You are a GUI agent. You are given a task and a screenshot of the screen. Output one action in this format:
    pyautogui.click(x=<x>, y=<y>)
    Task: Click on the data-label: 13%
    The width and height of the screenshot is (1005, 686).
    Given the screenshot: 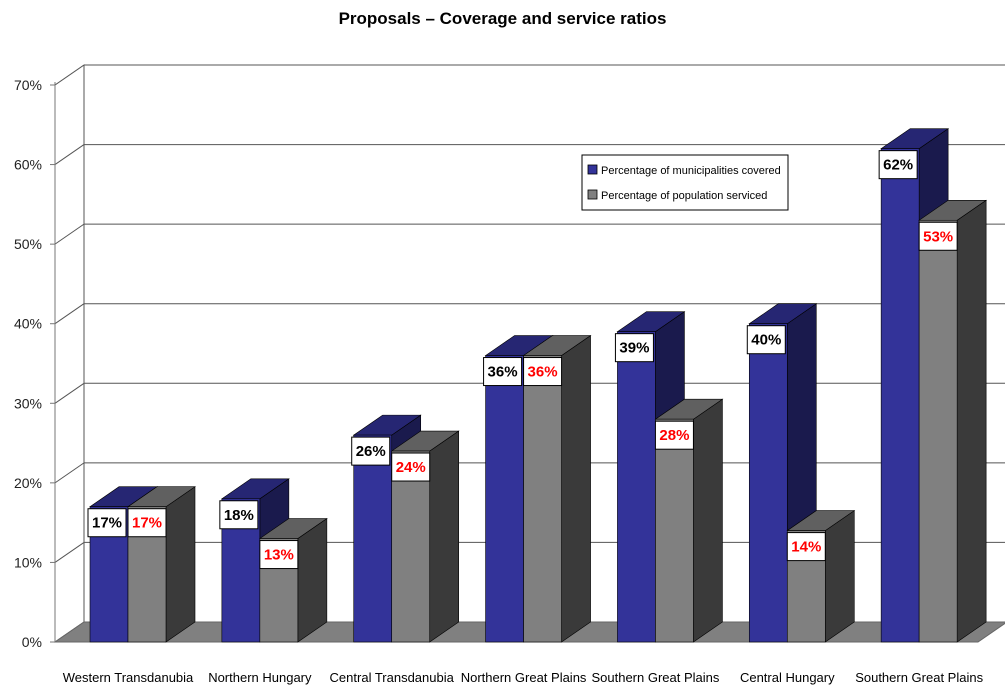 What is the action you would take?
    pyautogui.click(x=279, y=555)
    